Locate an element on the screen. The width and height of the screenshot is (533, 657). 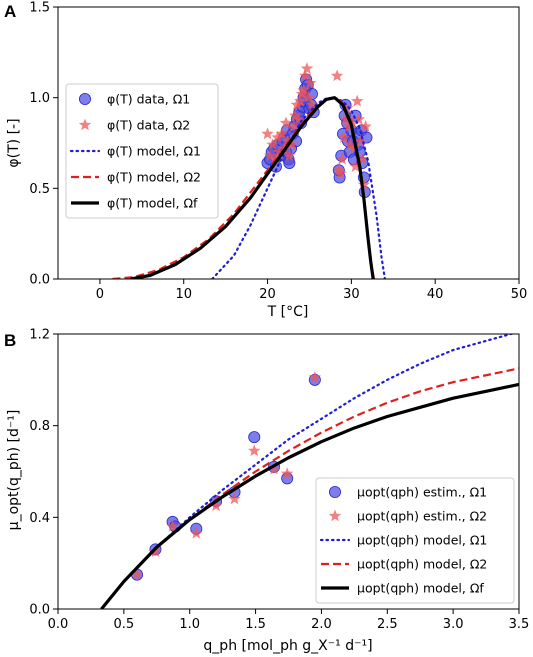
panel-a-label: A is located at coordinates (10, 11).